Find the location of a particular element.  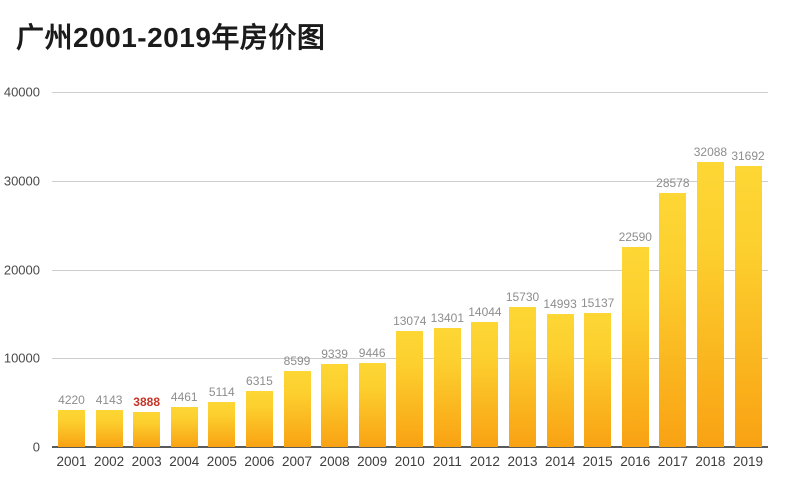

y-axis-tick-label: 20000 is located at coordinates (21, 269).